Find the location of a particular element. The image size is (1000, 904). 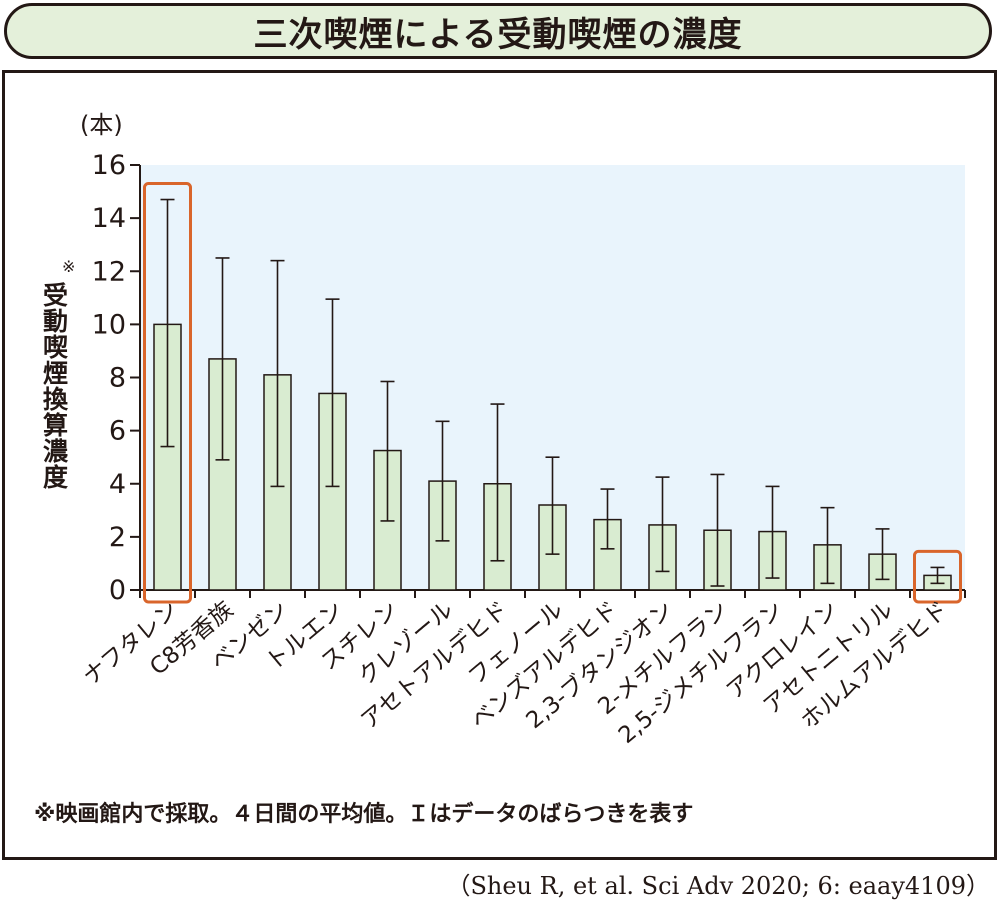

y-tick-label: 2 is located at coordinates (117, 537).